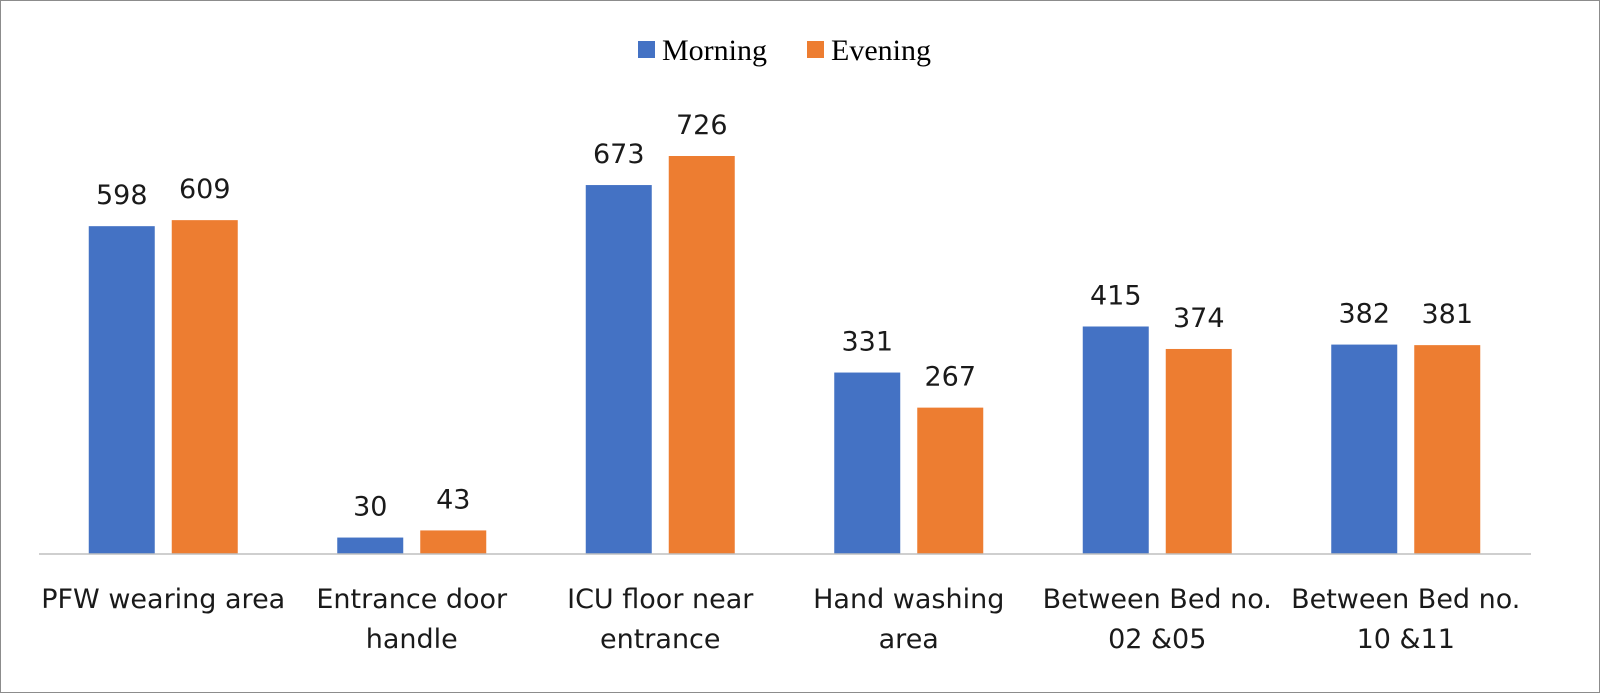 Image resolution: width=1600 pixels, height=693 pixels. I want to click on legend-label-morning: Morning, so click(714, 50).